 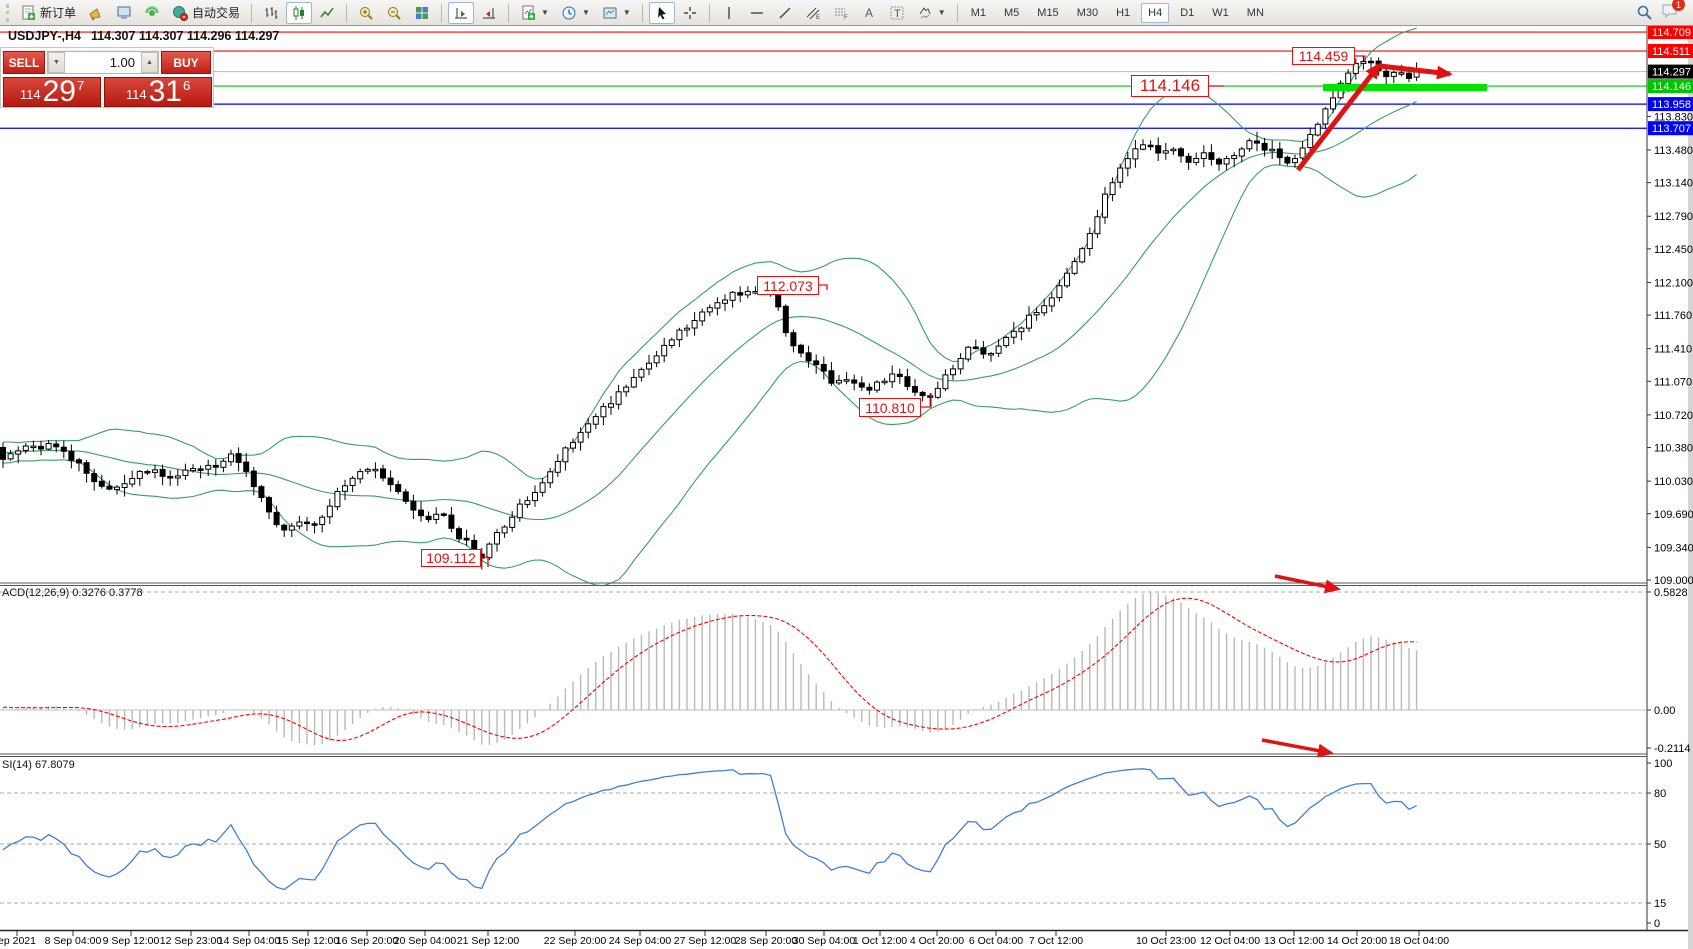 What do you see at coordinates (1673, 250) in the screenshot?
I see `svg-text: 112.450` at bounding box center [1673, 250].